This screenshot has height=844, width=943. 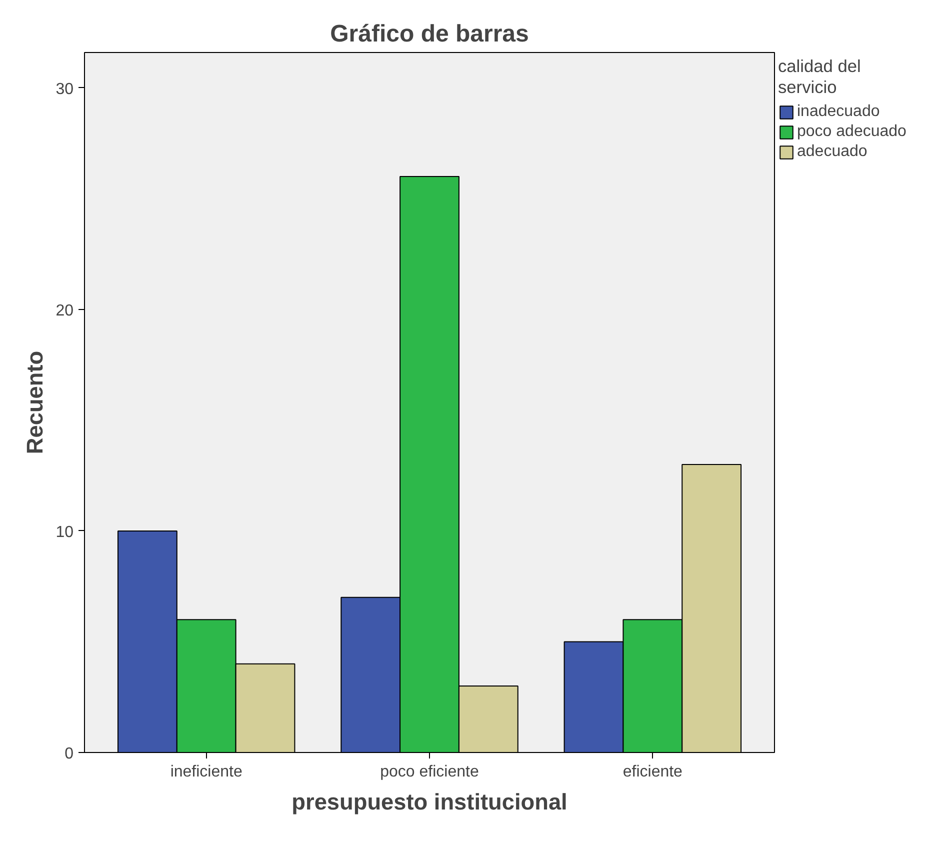 What do you see at coordinates (652, 772) in the screenshot?
I see `x-tick-label: eficiente` at bounding box center [652, 772].